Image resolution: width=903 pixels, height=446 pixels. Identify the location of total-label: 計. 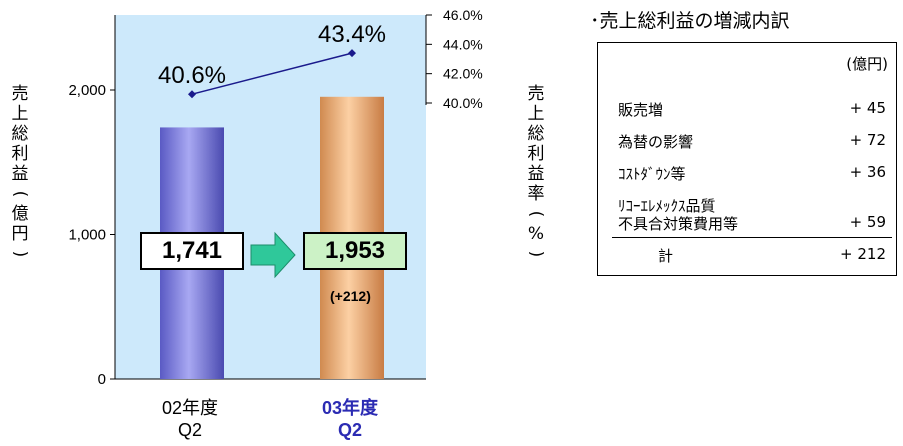
(666, 256).